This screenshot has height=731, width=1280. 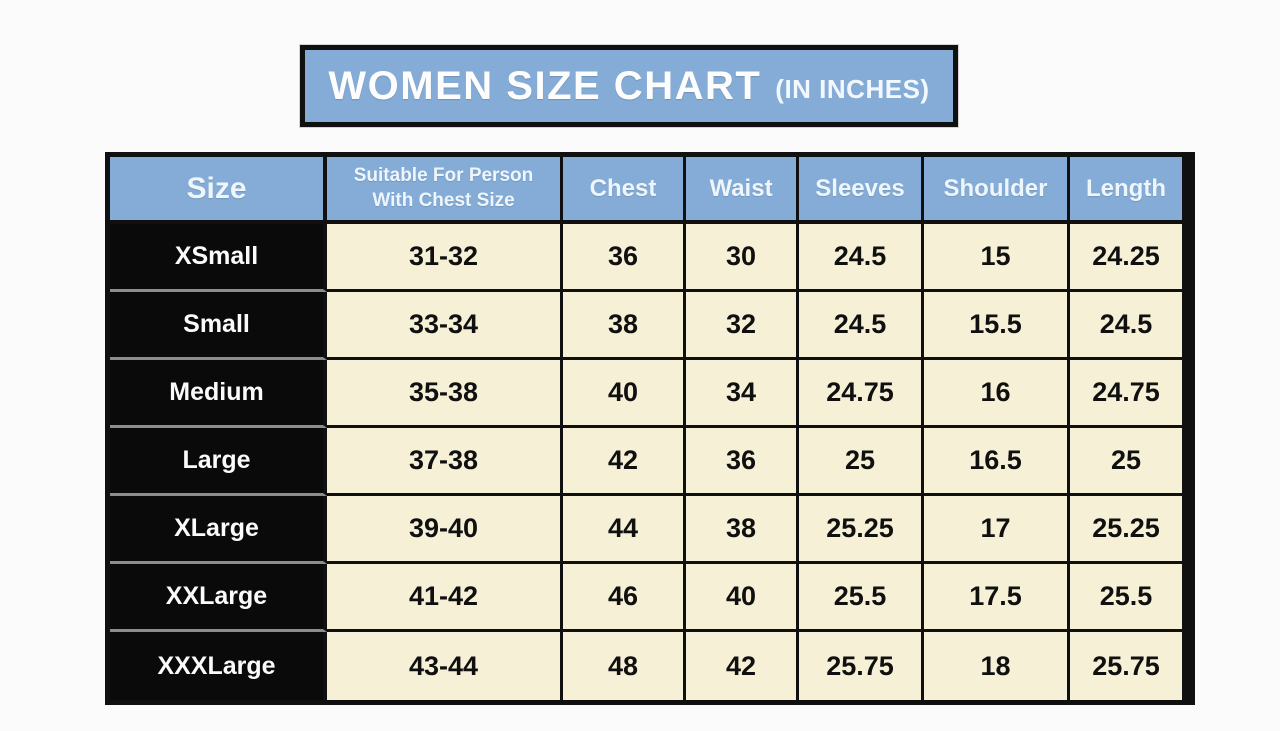 What do you see at coordinates (218, 666) in the screenshot?
I see `row-label-xxxlarge: XXXLarge` at bounding box center [218, 666].